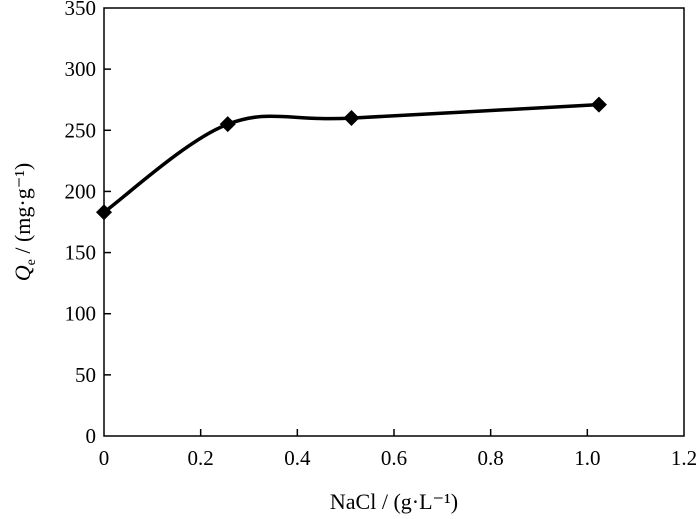 This screenshot has width=700, height=519. I want to click on y-tick-label: 100, so click(81, 314).